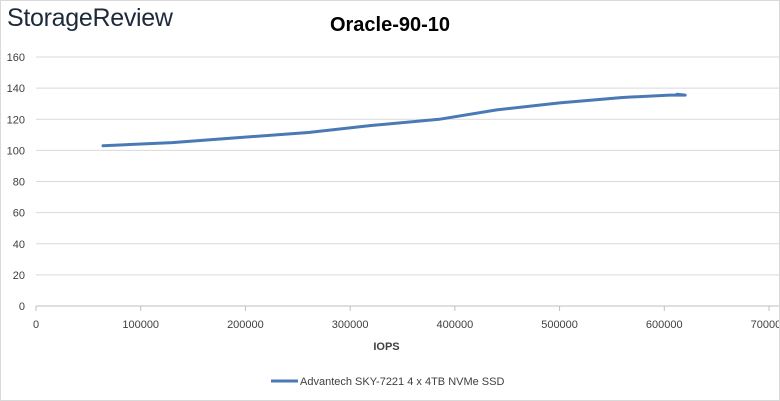 The height and width of the screenshot is (401, 780). Describe the element at coordinates (22, 307) in the screenshot. I see `y-tick-label: 0` at that location.